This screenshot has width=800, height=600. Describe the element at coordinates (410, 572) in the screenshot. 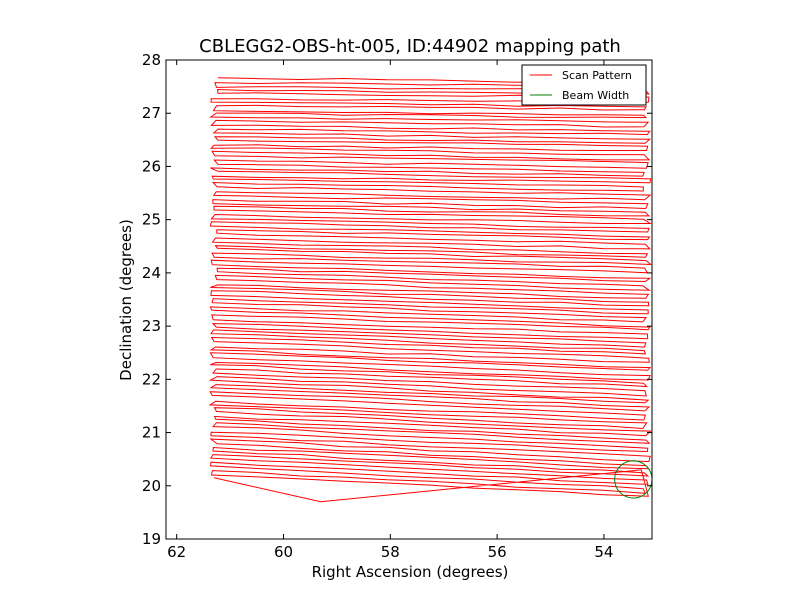

I see `x-axis-label: Right Ascension (degrees)` at that location.